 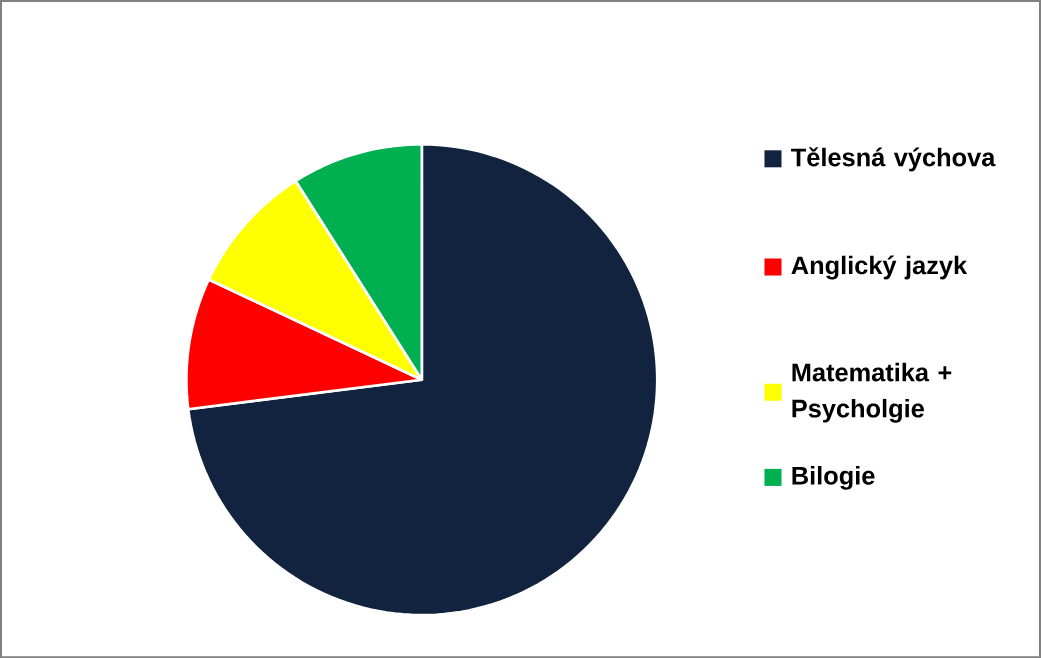 What do you see at coordinates (872, 392) in the screenshot?
I see `legend-label: Matematika + Psycholgie` at bounding box center [872, 392].